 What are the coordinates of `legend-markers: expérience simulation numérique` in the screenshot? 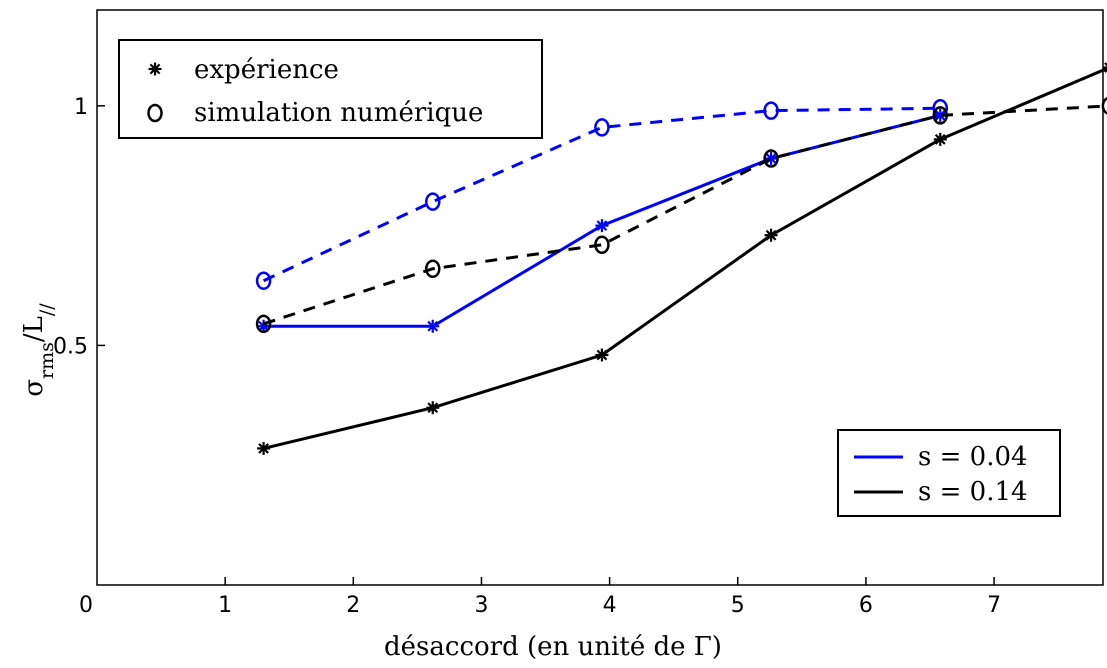 It's located at (330, 89).